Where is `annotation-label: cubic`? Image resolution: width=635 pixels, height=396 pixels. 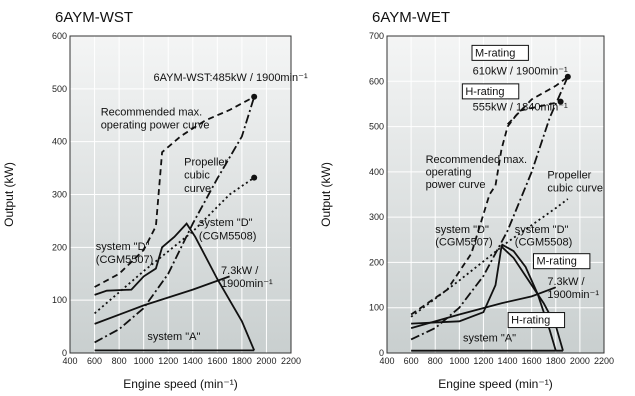
annotation-label: cubic is located at coordinates (197, 176).